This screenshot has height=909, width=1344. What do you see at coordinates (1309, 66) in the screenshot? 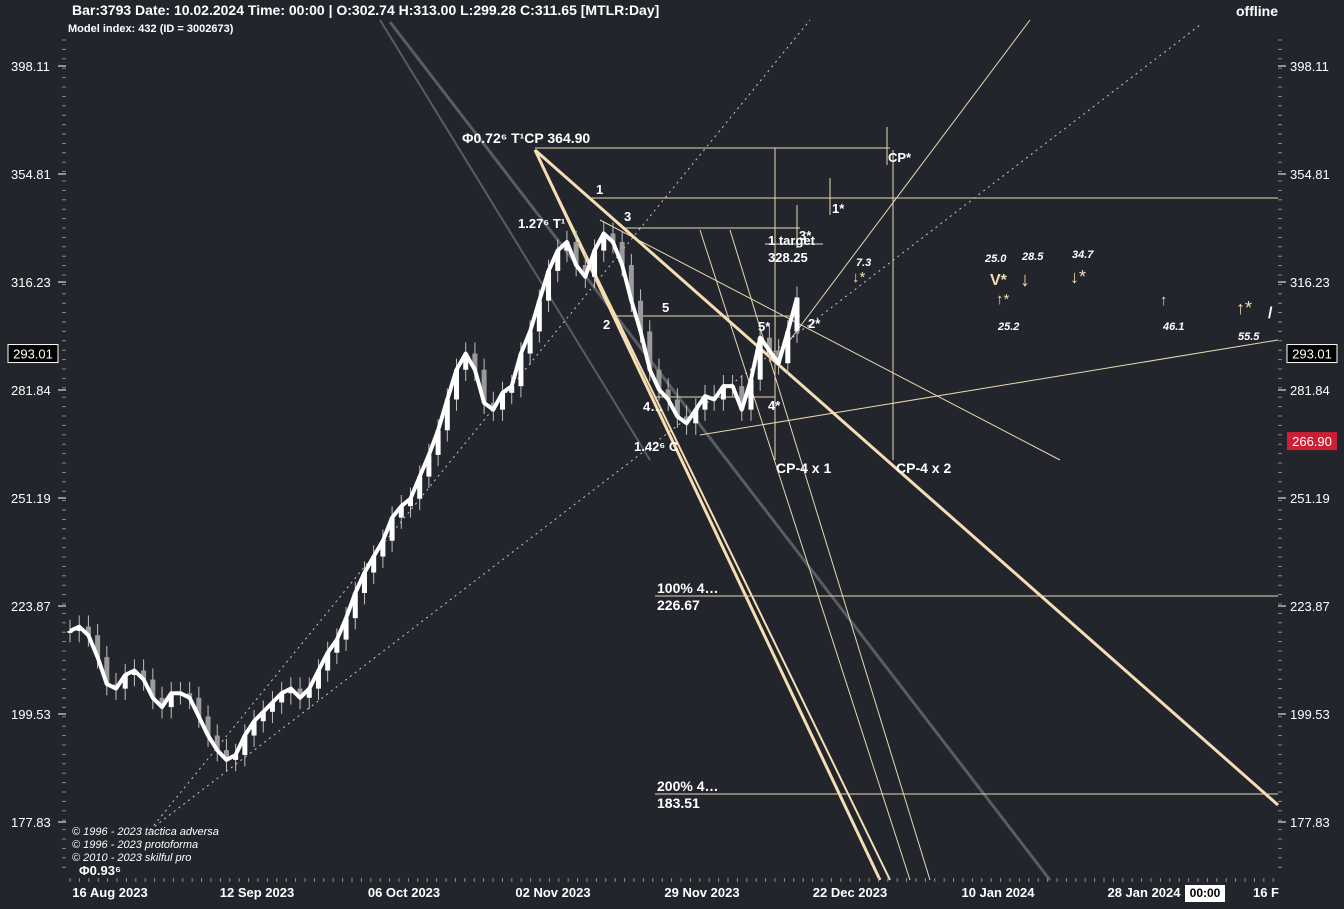
I see `y-tick-label-right: 398.11` at bounding box center [1309, 66].